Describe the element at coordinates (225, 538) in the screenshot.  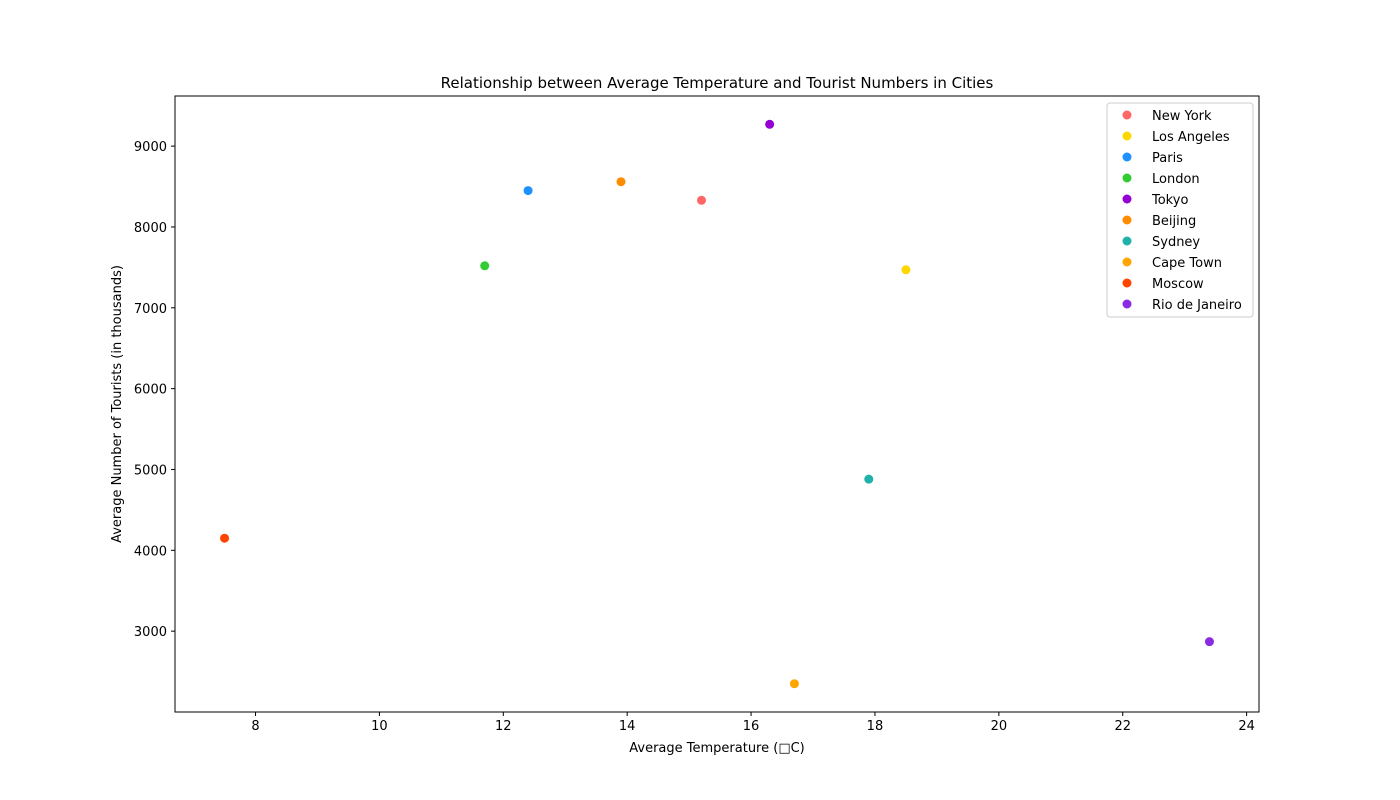
I see `data-point-moscow` at that location.